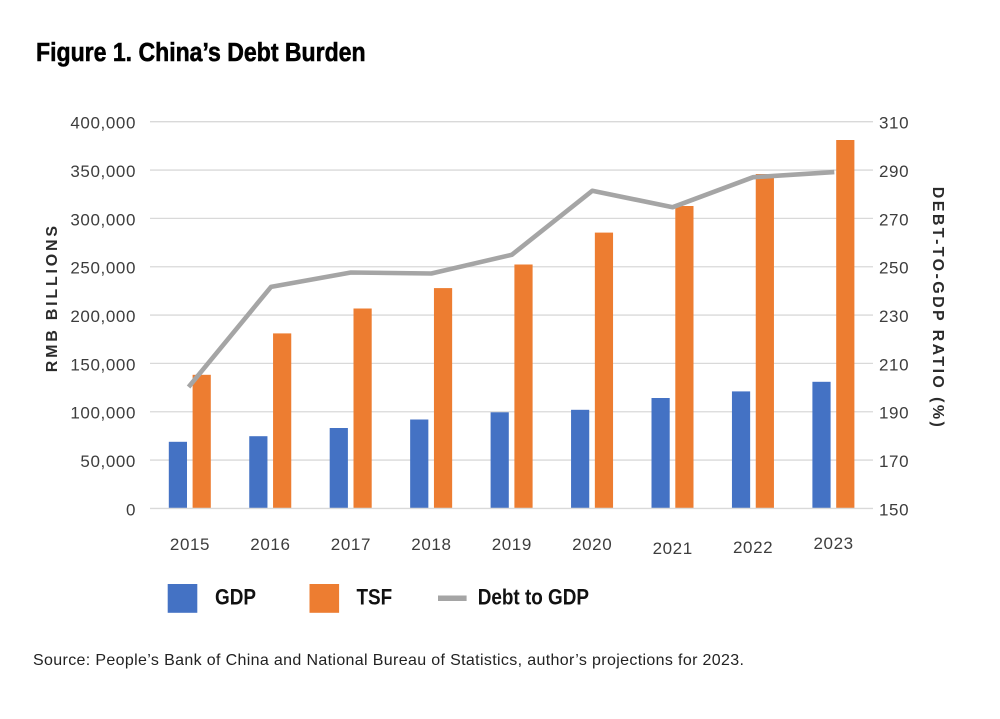 This screenshot has width=1000, height=719. What do you see at coordinates (512, 544) in the screenshot?
I see `svg-text: 2019` at bounding box center [512, 544].